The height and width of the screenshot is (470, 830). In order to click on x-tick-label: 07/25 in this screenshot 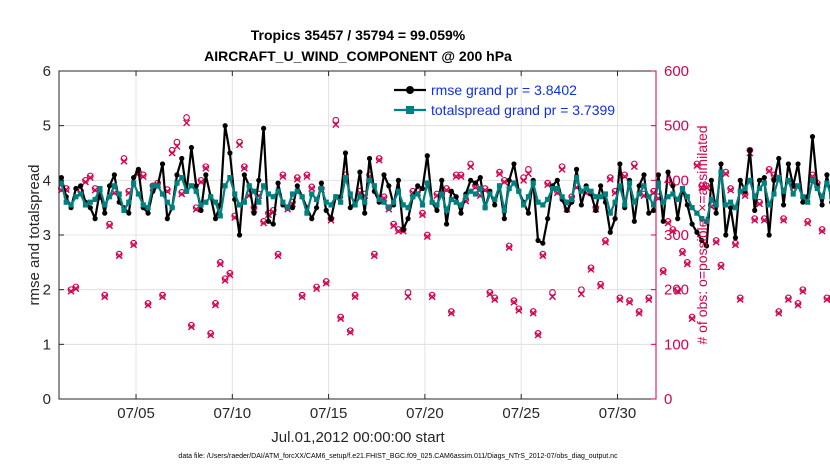, I will do `click(521, 413)`.